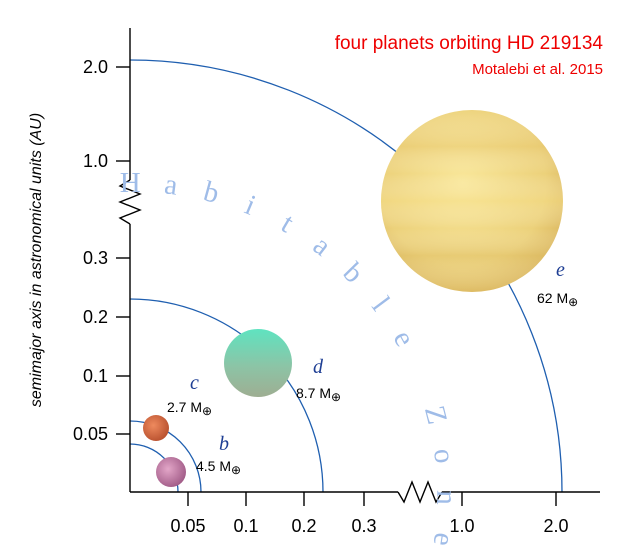 The height and width of the screenshot is (558, 640). What do you see at coordinates (95, 258) in the screenshot?
I see `y-tick-label-0.3: 0.3` at bounding box center [95, 258].